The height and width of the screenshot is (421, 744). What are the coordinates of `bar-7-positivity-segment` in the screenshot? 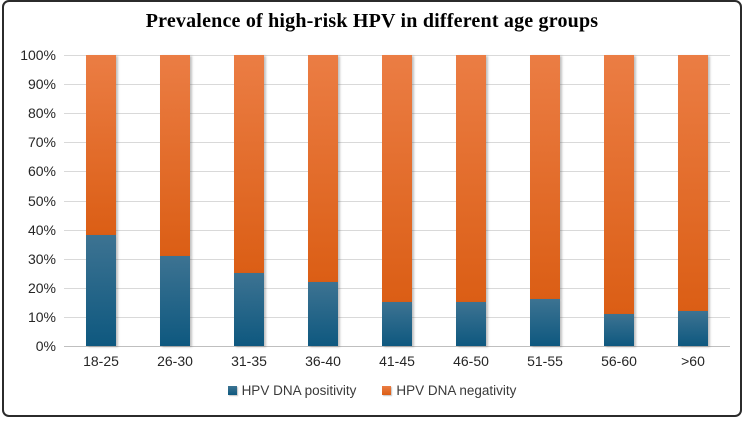 It's located at (619, 330).